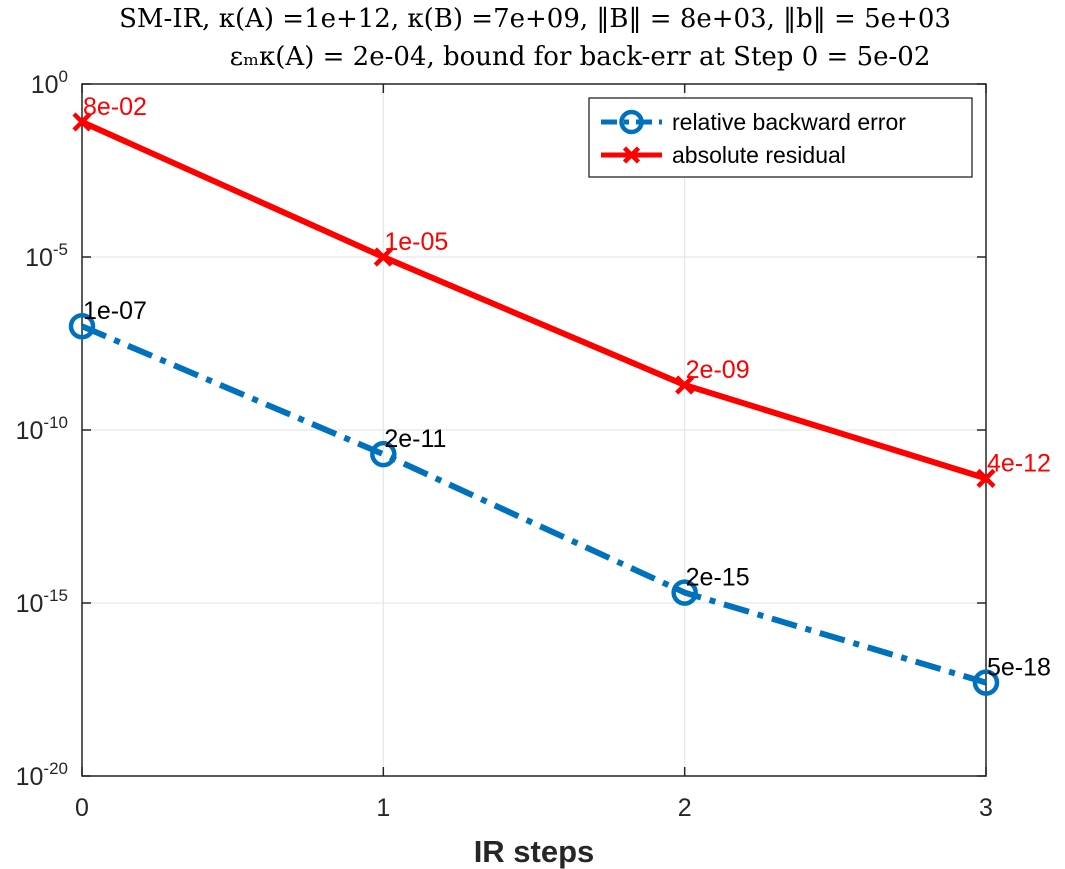 Image resolution: width=1065 pixels, height=869 pixels. Describe the element at coordinates (534, 851) in the screenshot. I see `x-axis-label: IR steps` at that location.